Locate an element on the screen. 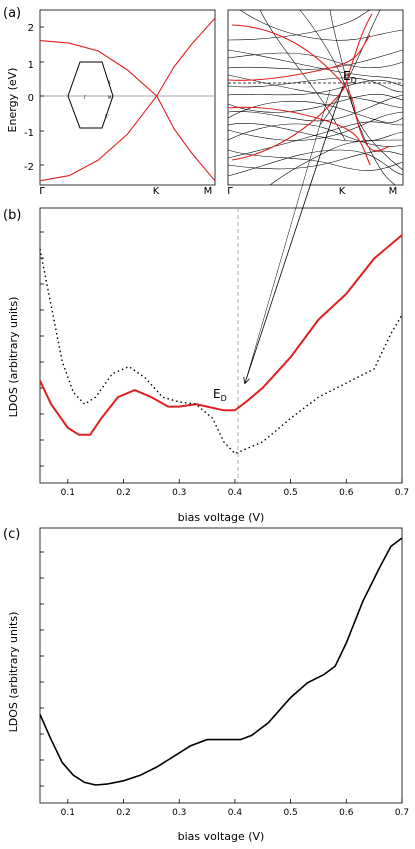 The image size is (415, 849). panel-b-label: (b) is located at coordinates (12, 215).